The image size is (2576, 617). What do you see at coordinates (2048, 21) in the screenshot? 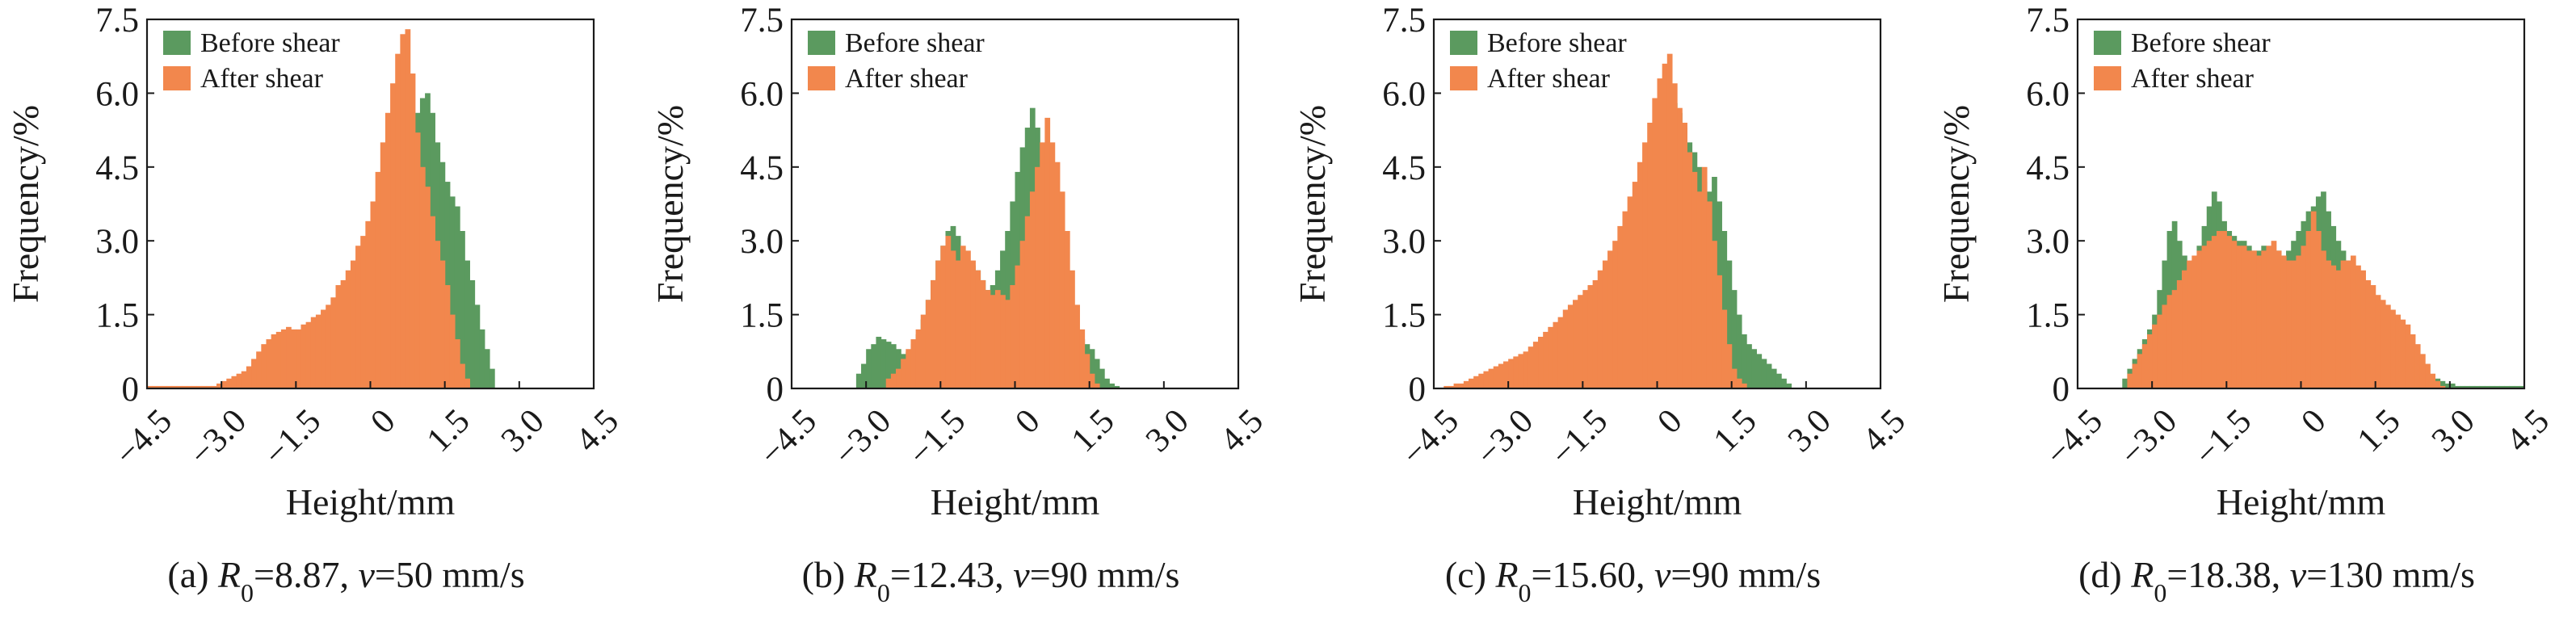
I see `y-tick-label: 7.5` at bounding box center [2048, 21].